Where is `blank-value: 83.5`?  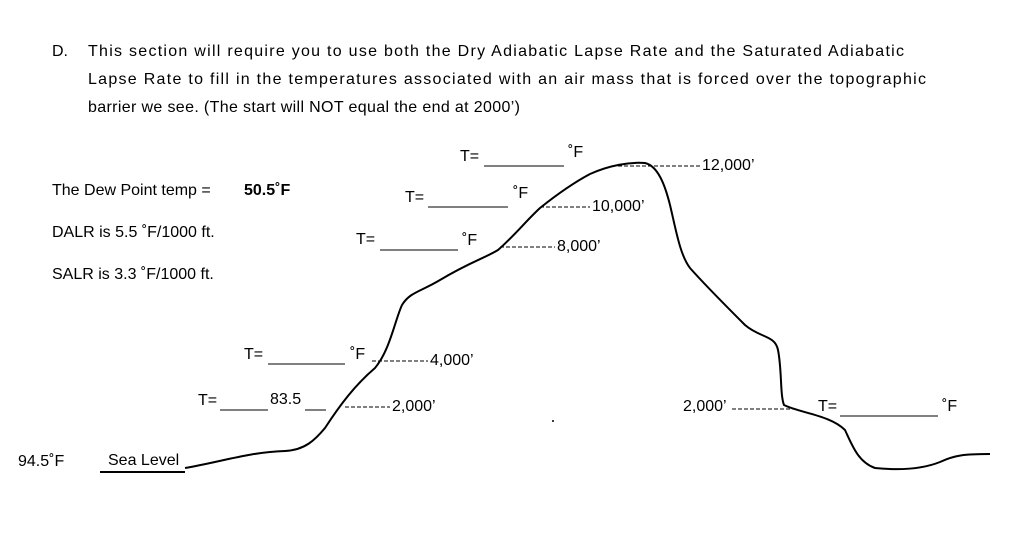 blank-value: 83.5 is located at coordinates (285, 399).